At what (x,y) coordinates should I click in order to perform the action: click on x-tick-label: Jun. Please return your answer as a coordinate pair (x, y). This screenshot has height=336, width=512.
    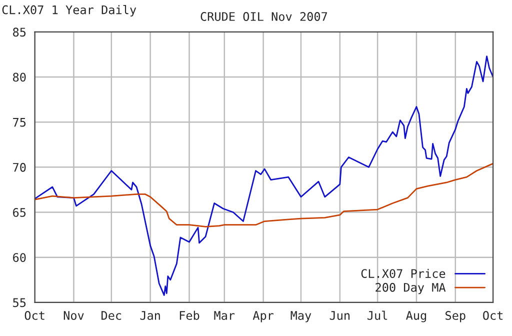
    Looking at the image, I should click on (340, 315).